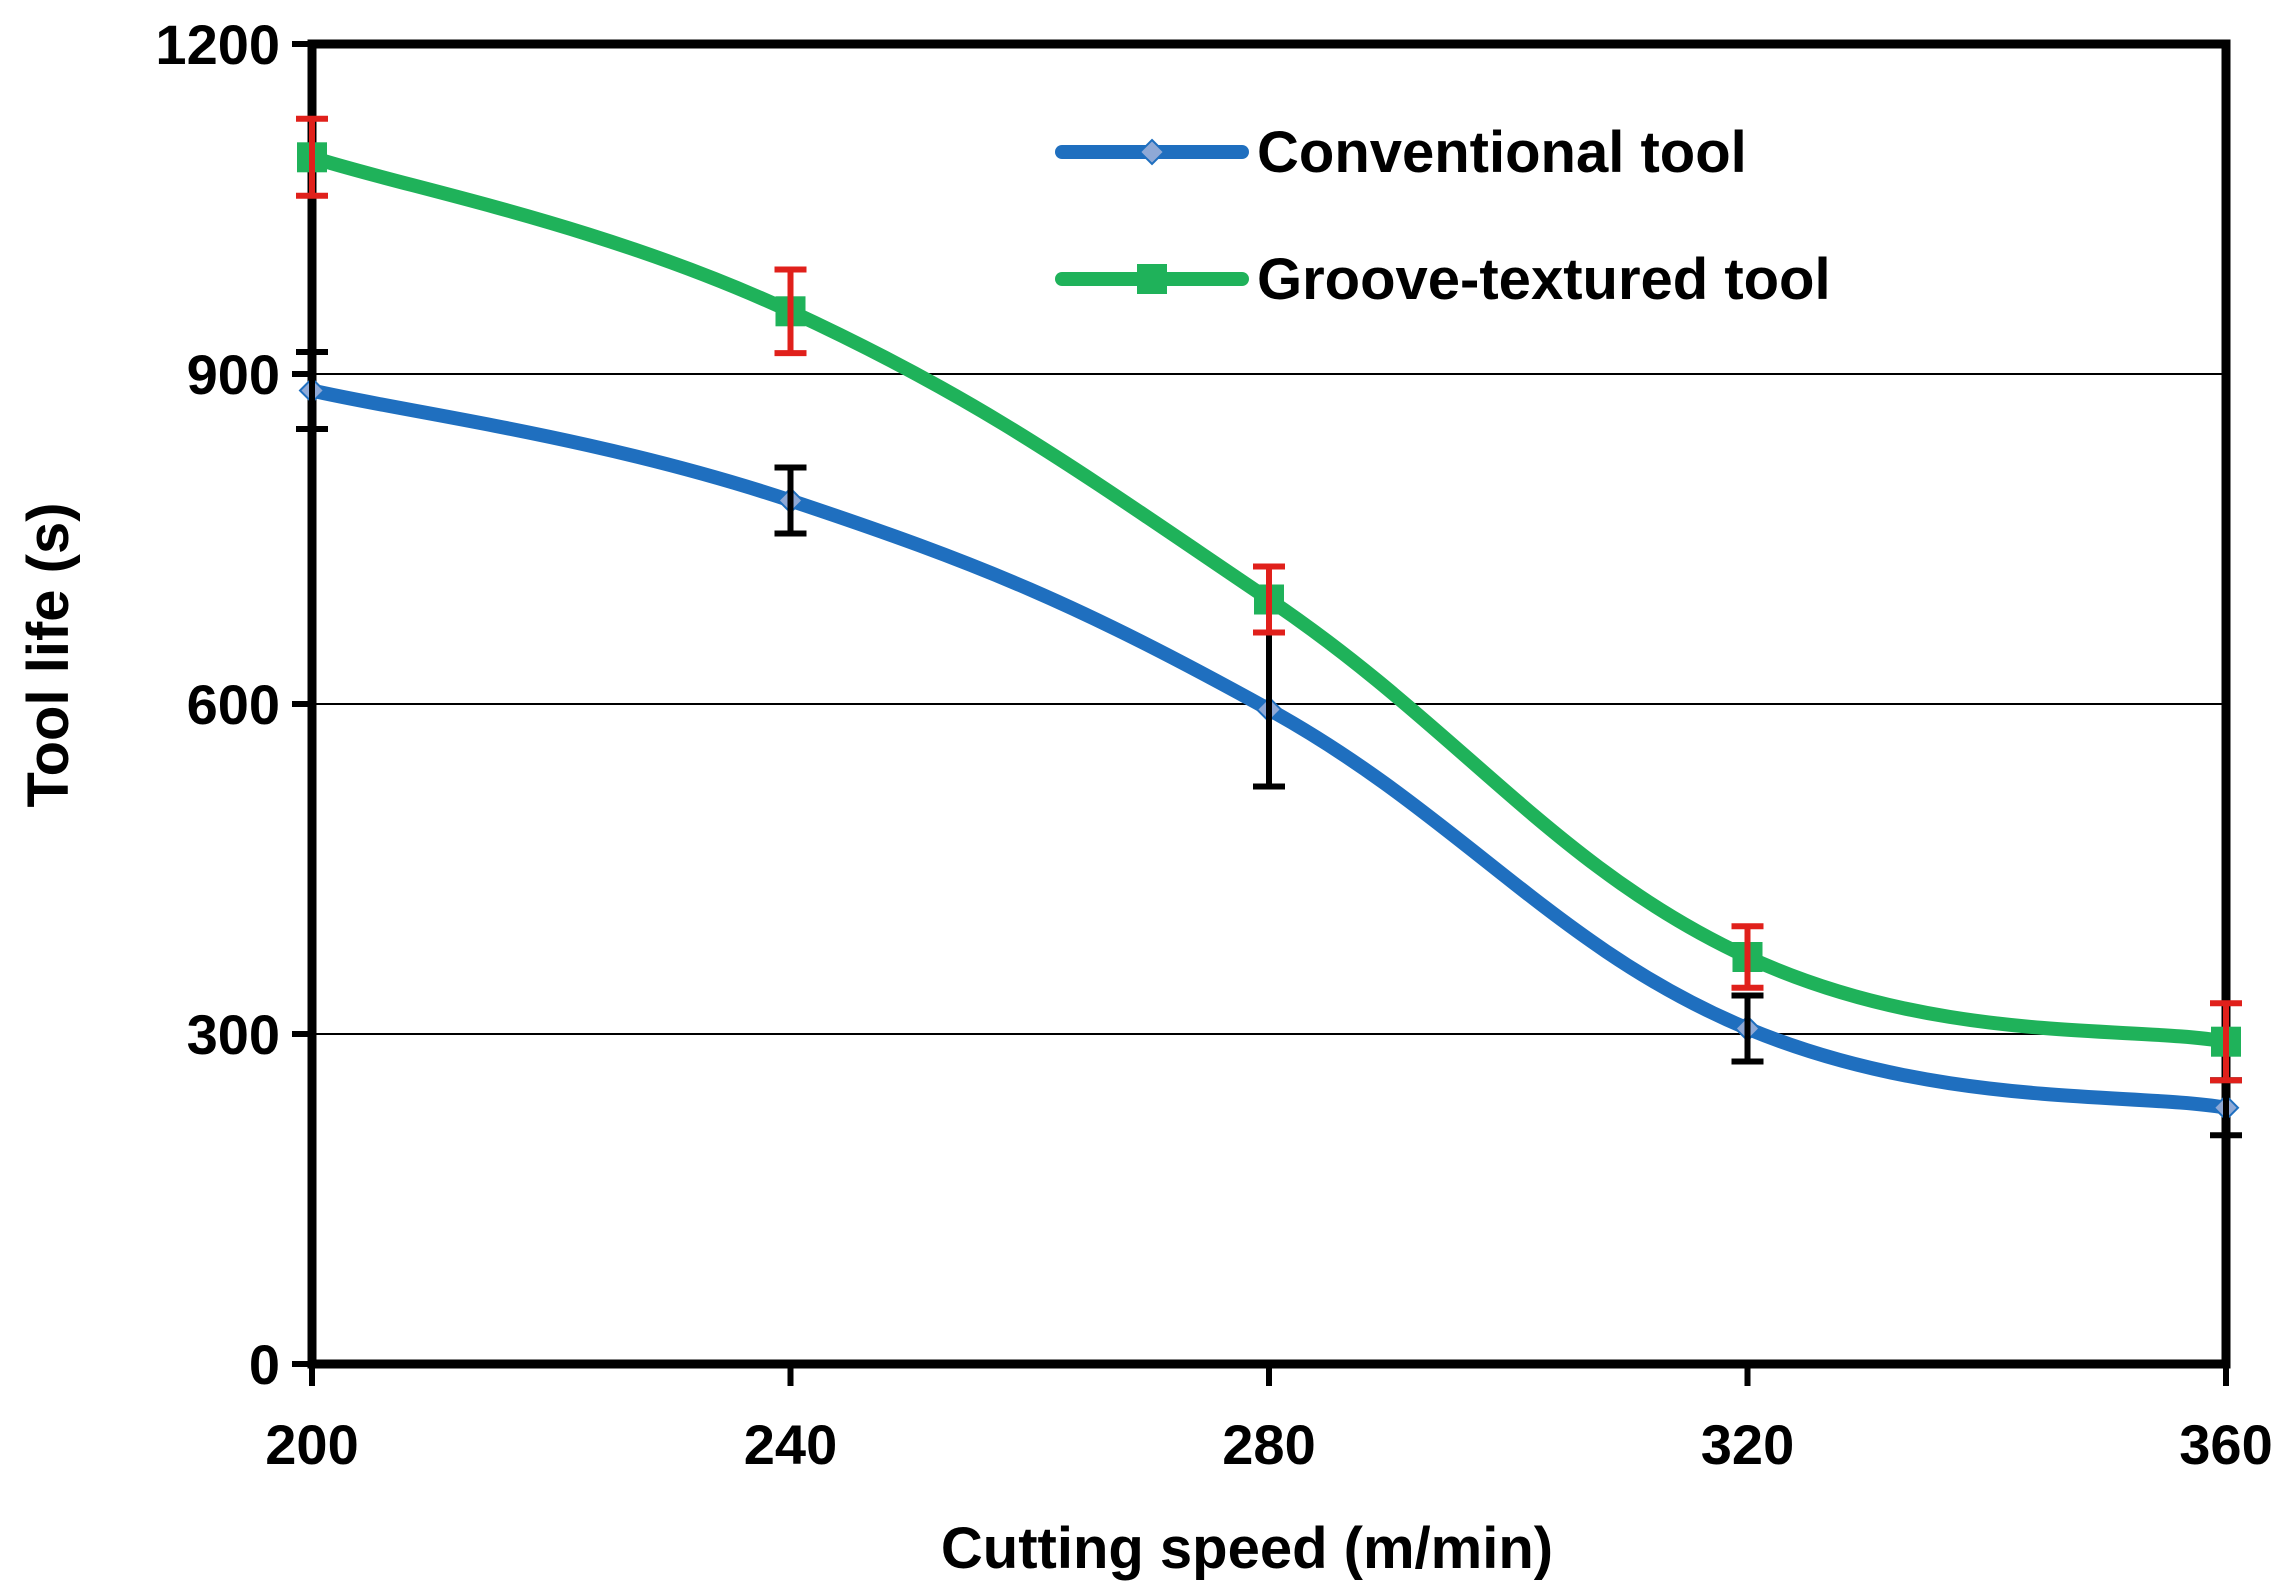  I want to click on x-tick-label-320: 320, so click(1747, 1444).